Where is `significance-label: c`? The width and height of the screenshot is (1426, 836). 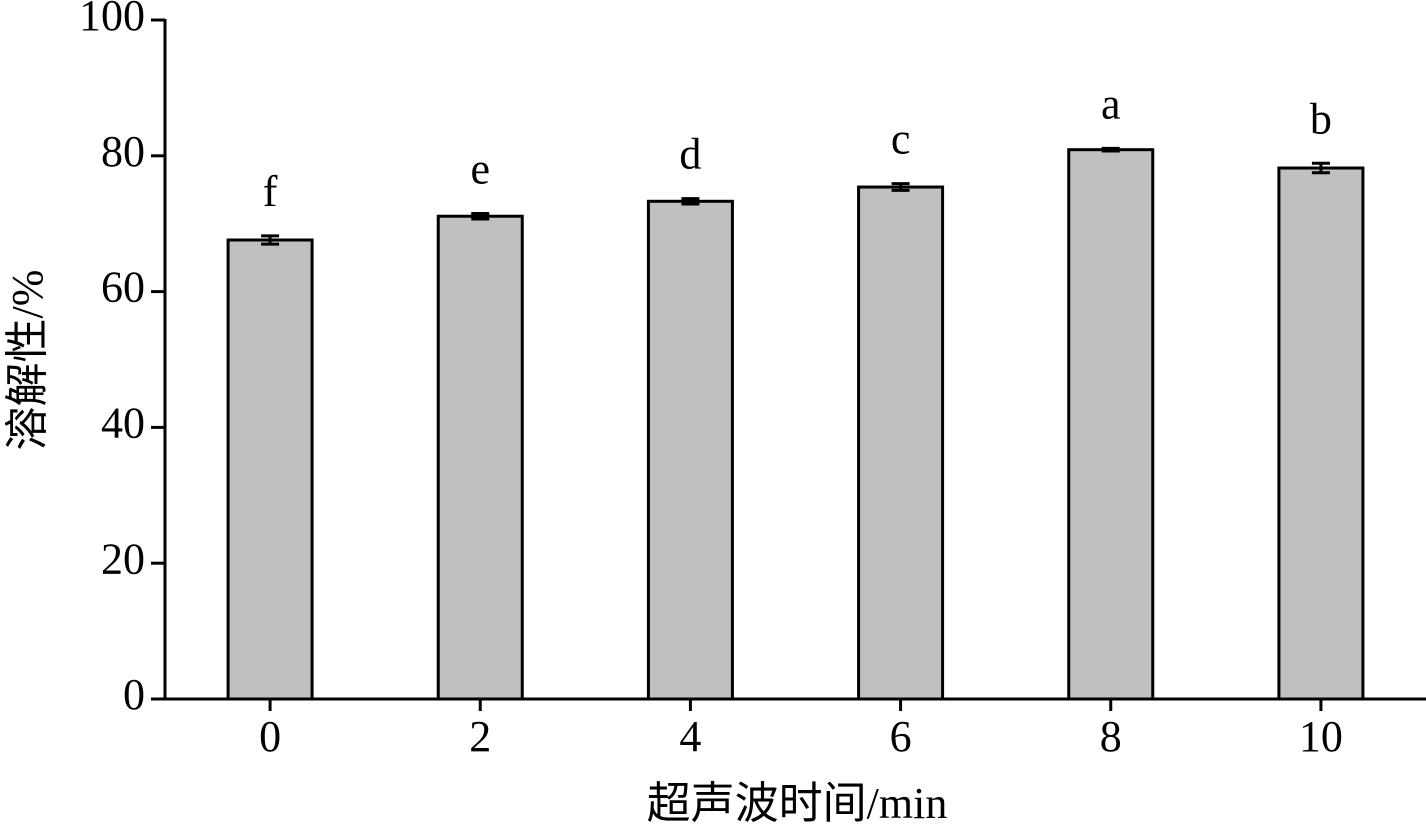 significance-label: c is located at coordinates (901, 139).